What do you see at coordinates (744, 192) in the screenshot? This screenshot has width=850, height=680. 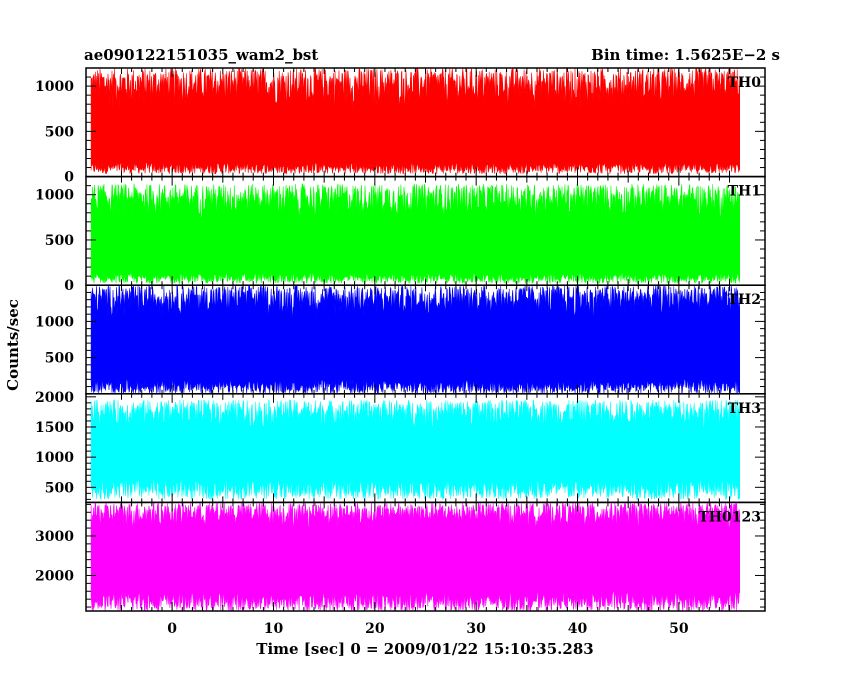 I see `panel-name-label: TH1` at bounding box center [744, 192].